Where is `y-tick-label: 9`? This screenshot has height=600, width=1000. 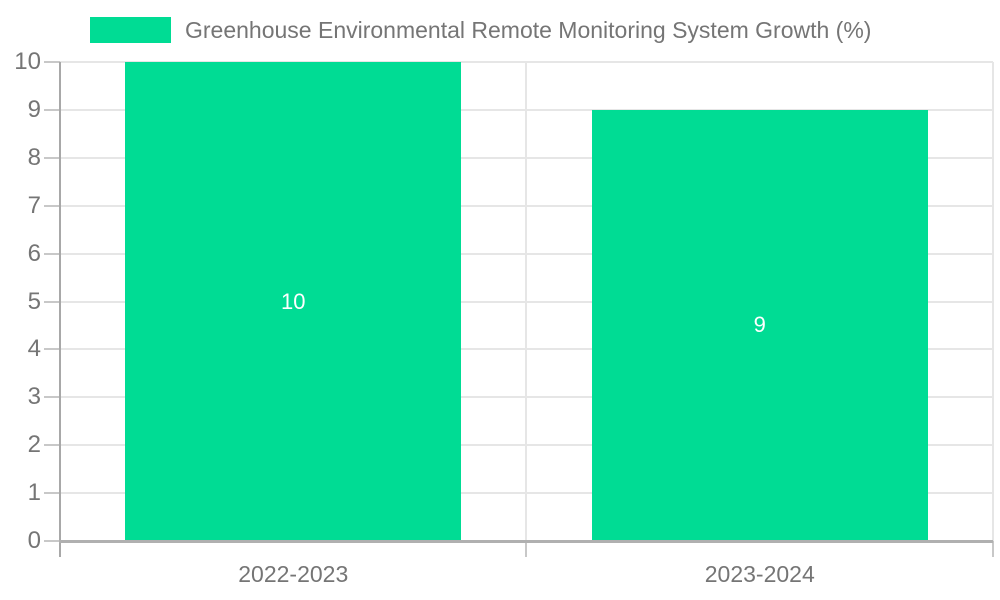 y-tick-label: 9 is located at coordinates (34, 109).